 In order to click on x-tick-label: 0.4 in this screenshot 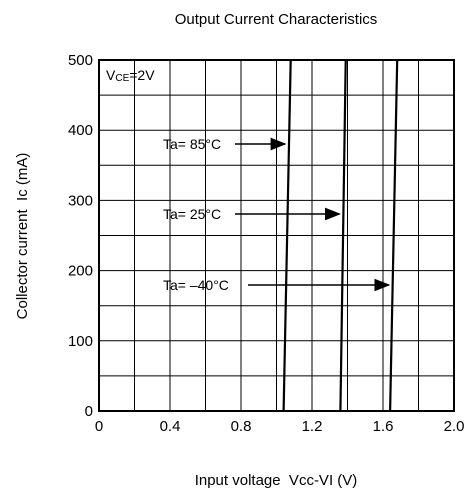, I will do `click(170, 426)`.